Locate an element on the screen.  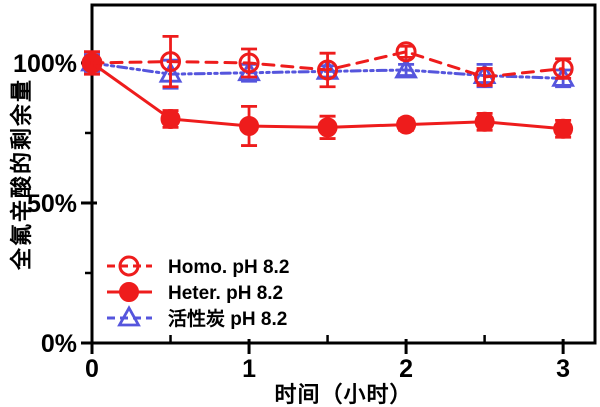
legend-label: Homo. pH 8.2 is located at coordinates (228, 267).